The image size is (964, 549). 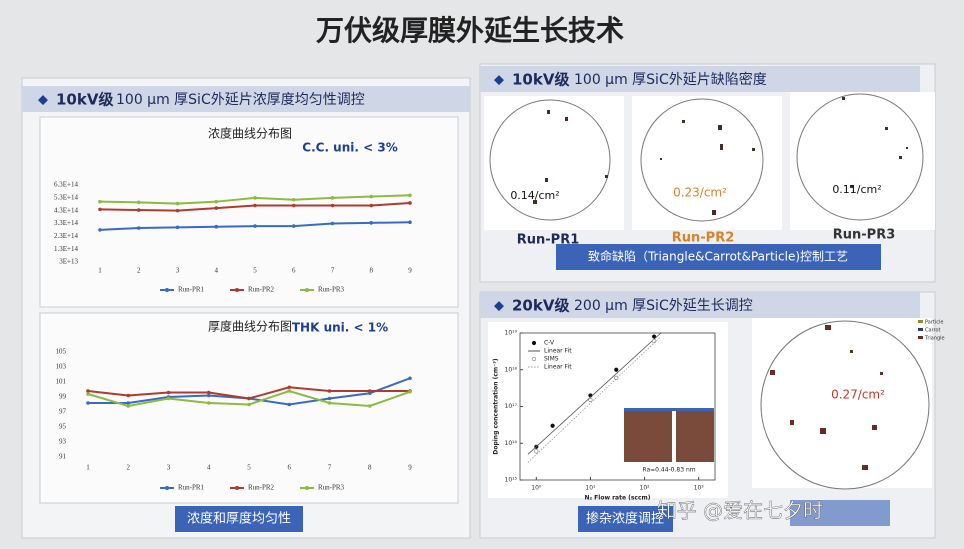 What do you see at coordinates (934, 339) in the screenshot?
I see `legend-text: Triangle` at bounding box center [934, 339].